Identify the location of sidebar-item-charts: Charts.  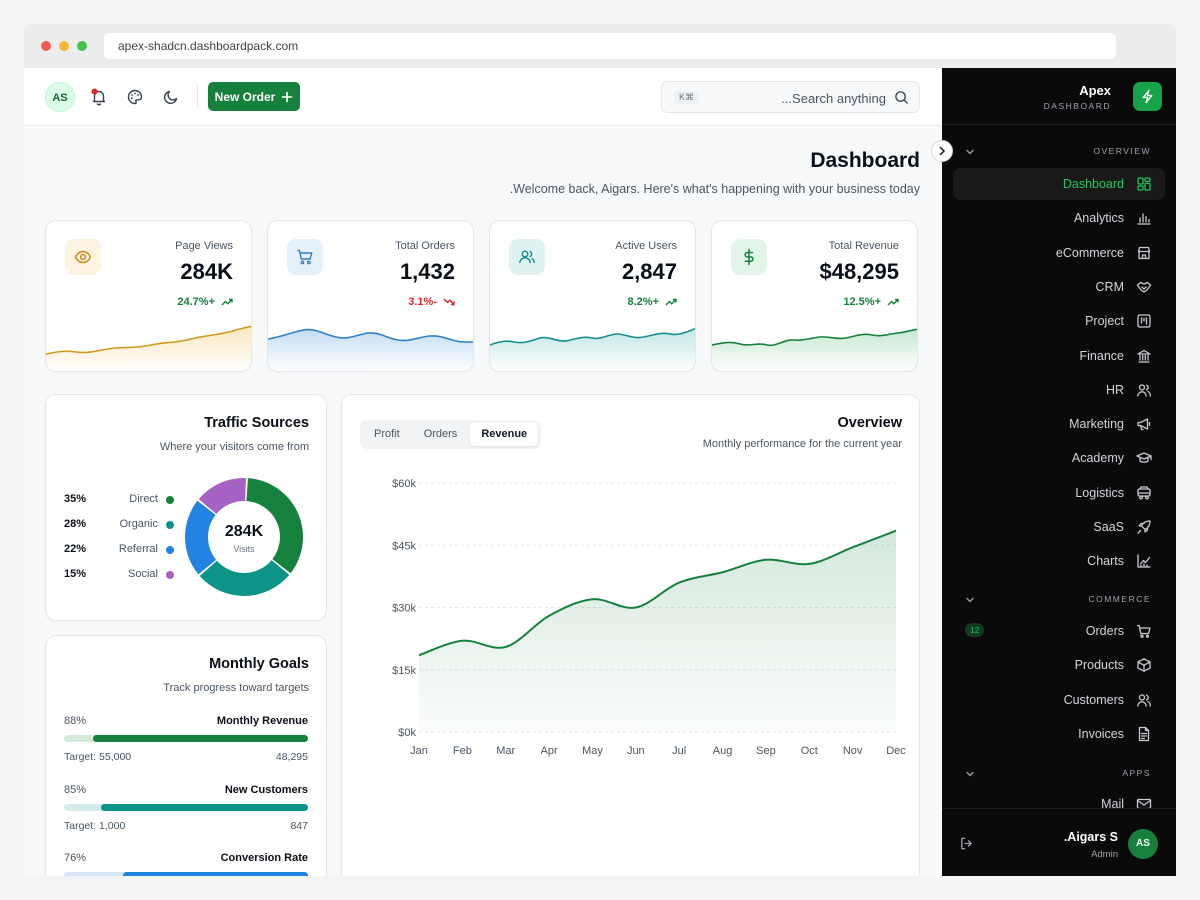
(1059, 561).